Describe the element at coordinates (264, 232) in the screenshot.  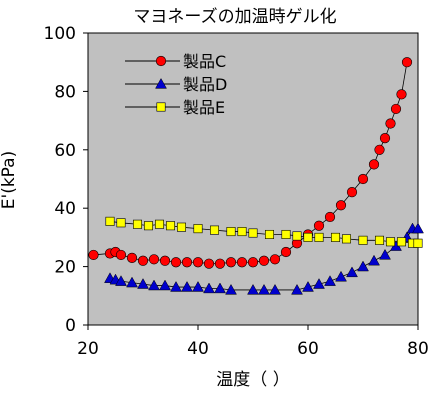
I see `series-square` at that location.